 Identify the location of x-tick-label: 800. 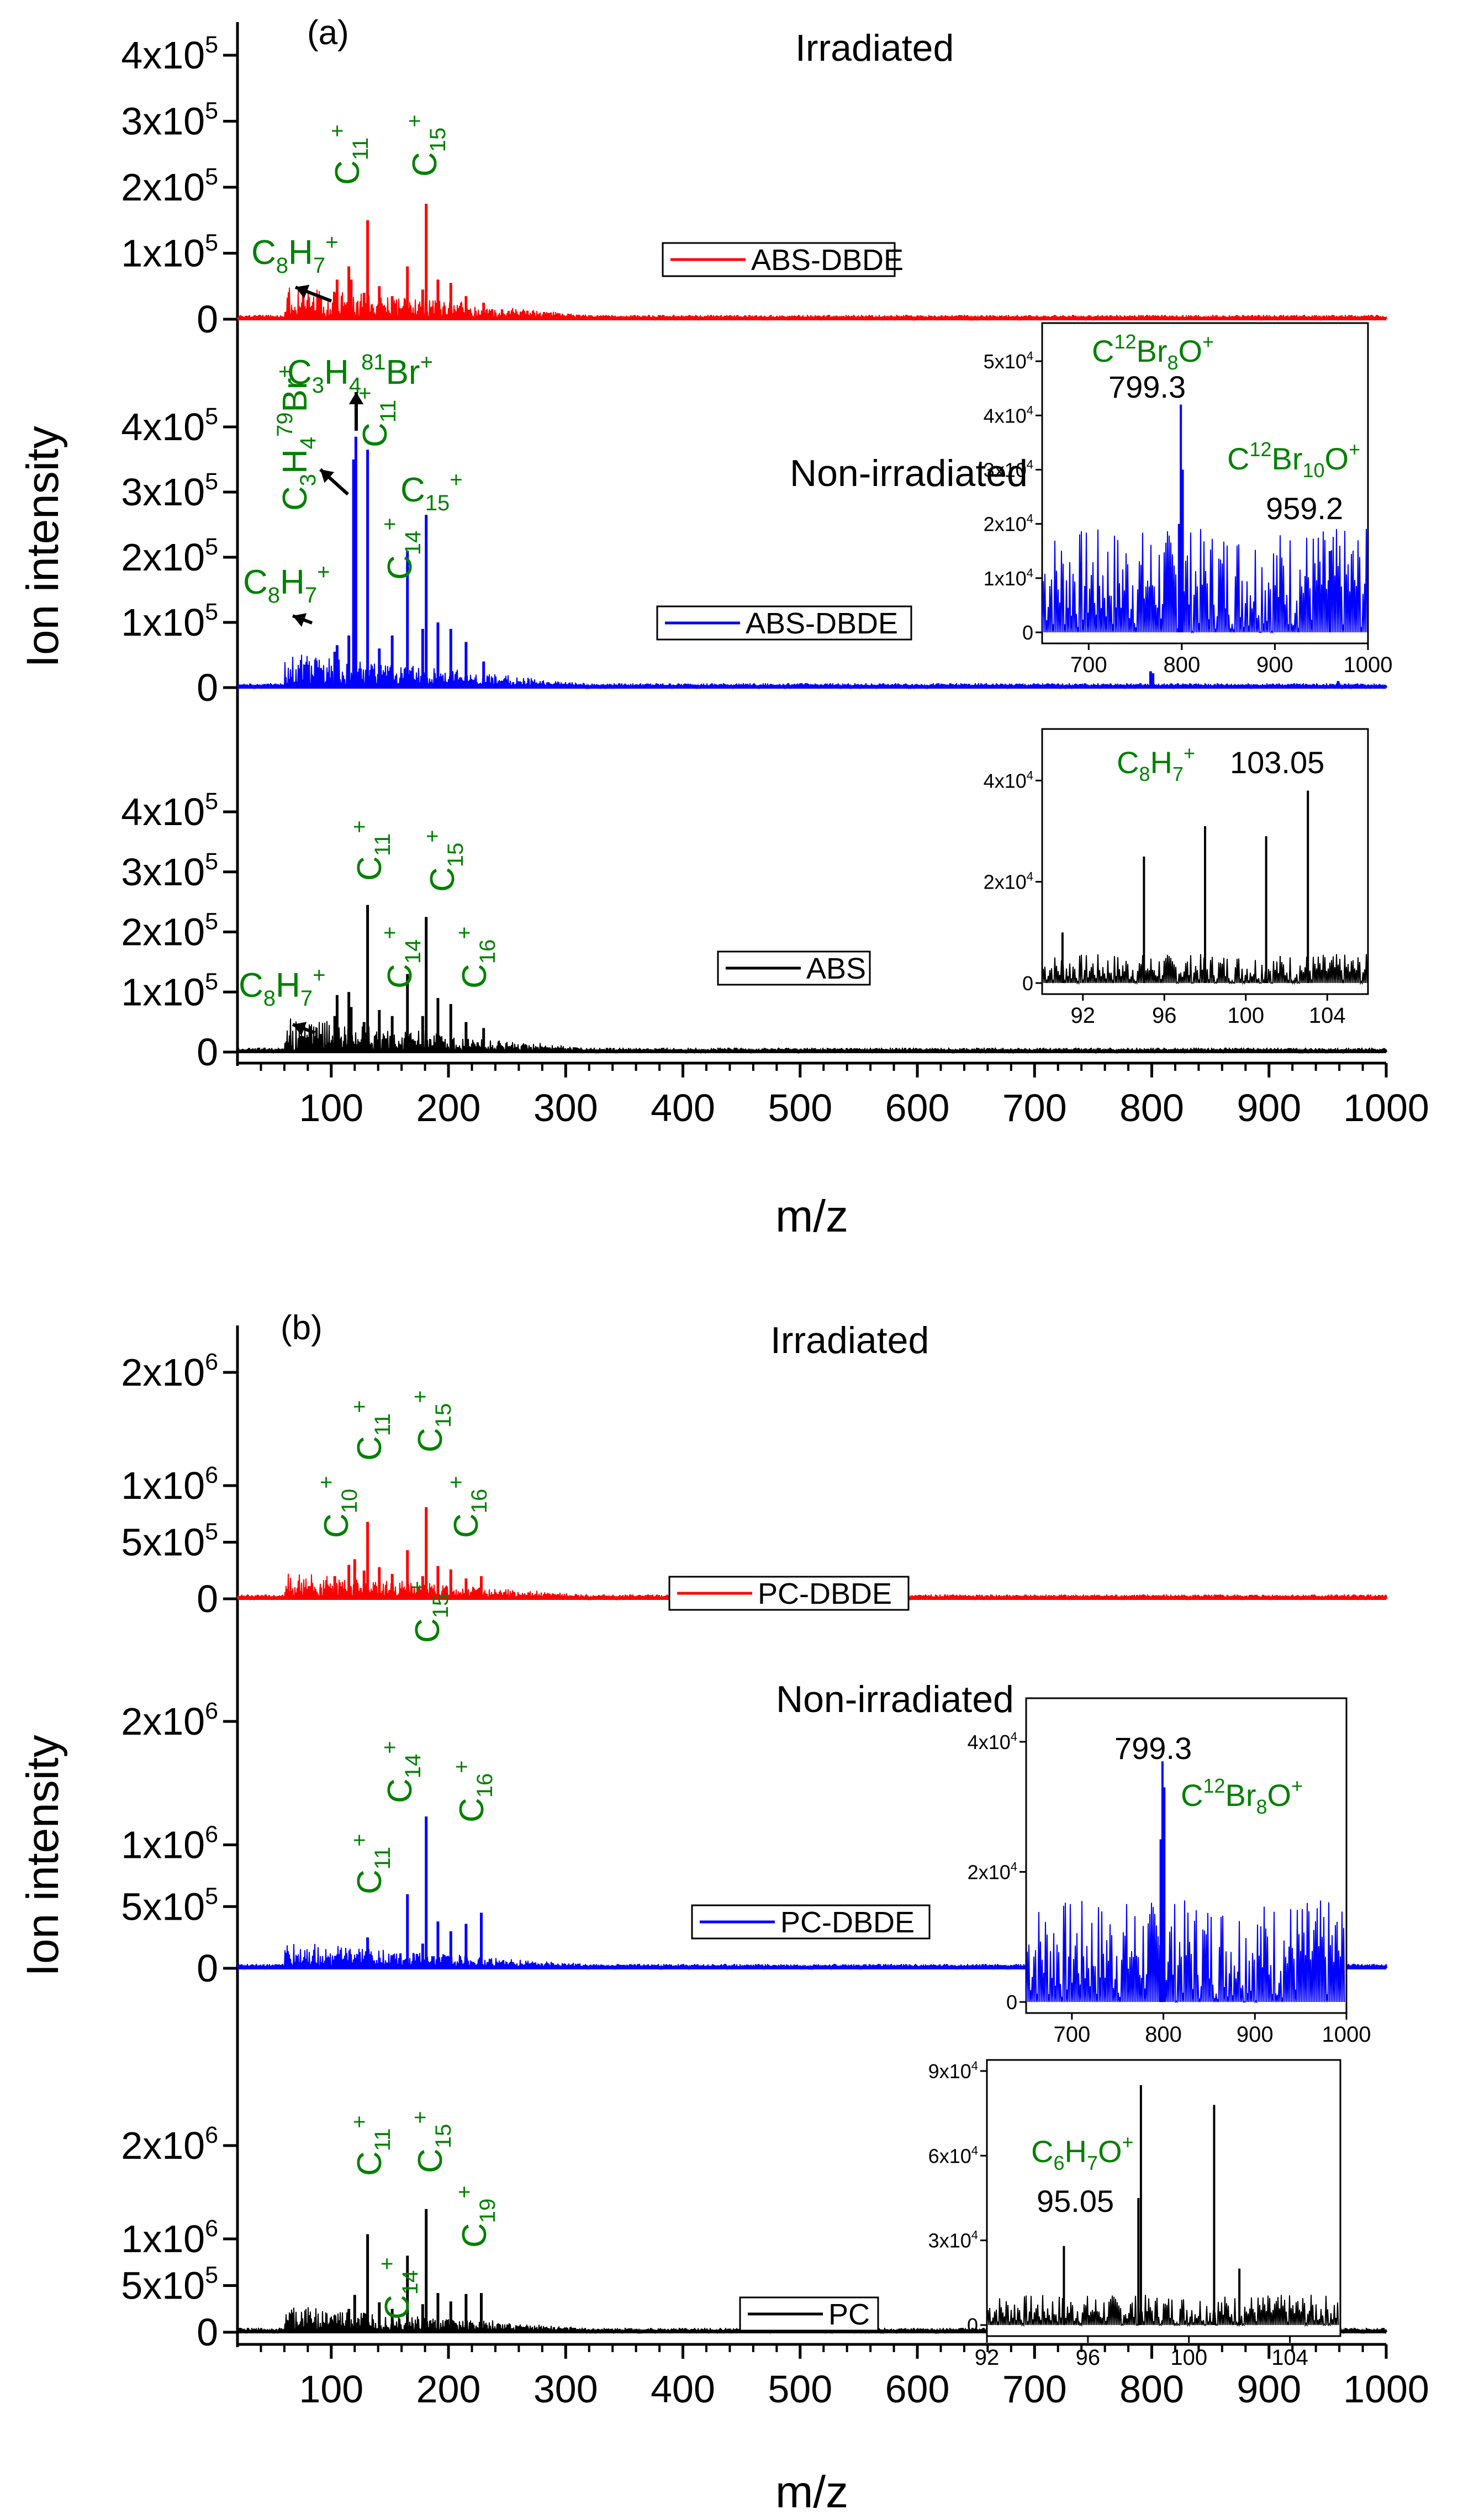
(1151, 2389).